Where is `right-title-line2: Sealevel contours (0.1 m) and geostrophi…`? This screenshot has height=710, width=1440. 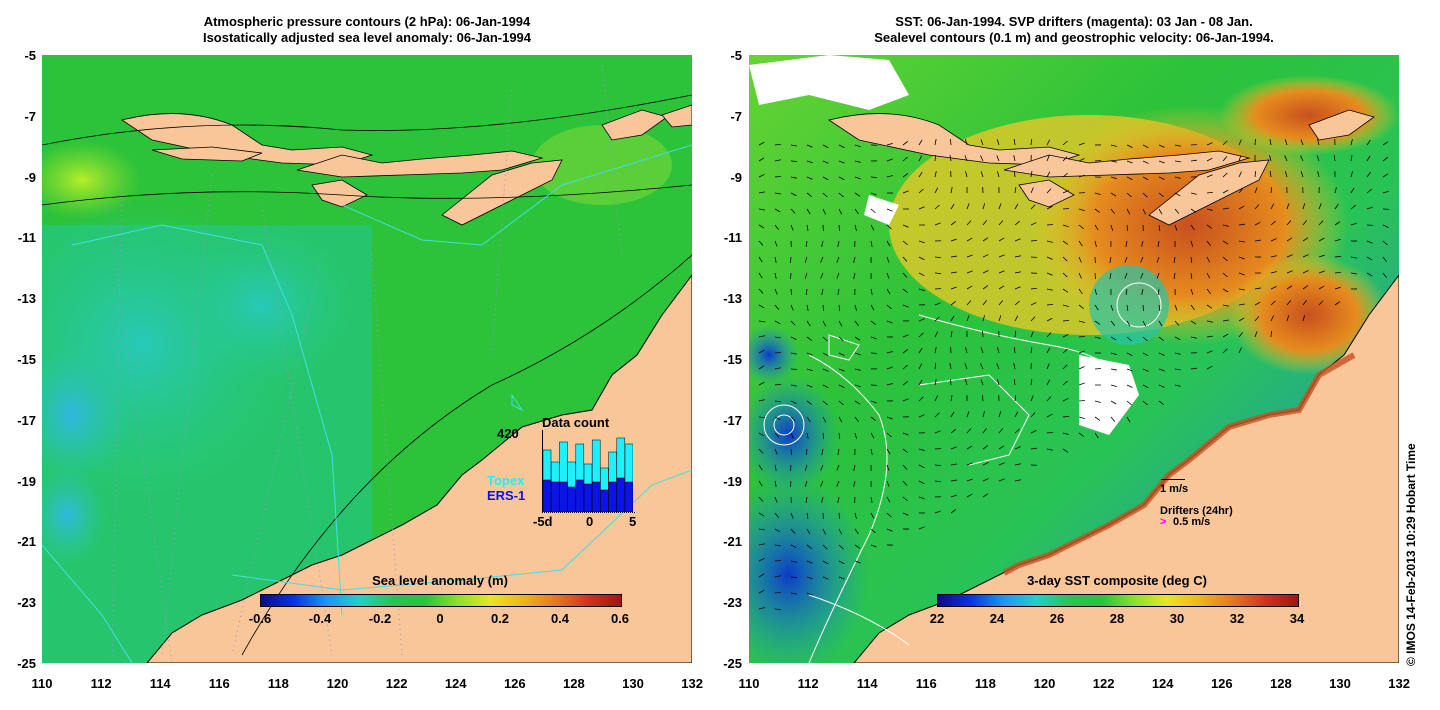 right-title-line2: Sealevel contours (0.1 m) and geostrophi… is located at coordinates (1074, 37).